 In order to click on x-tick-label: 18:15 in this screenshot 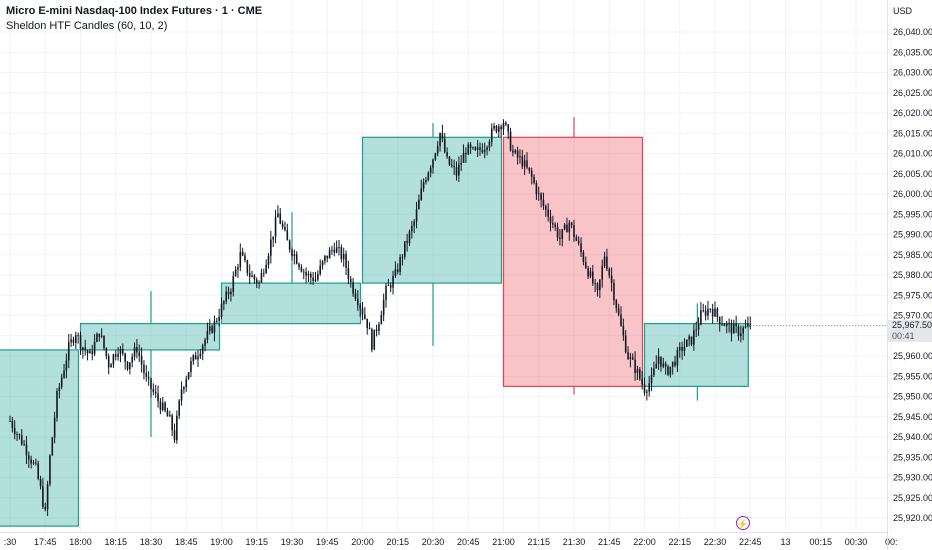, I will do `click(115, 542)`.